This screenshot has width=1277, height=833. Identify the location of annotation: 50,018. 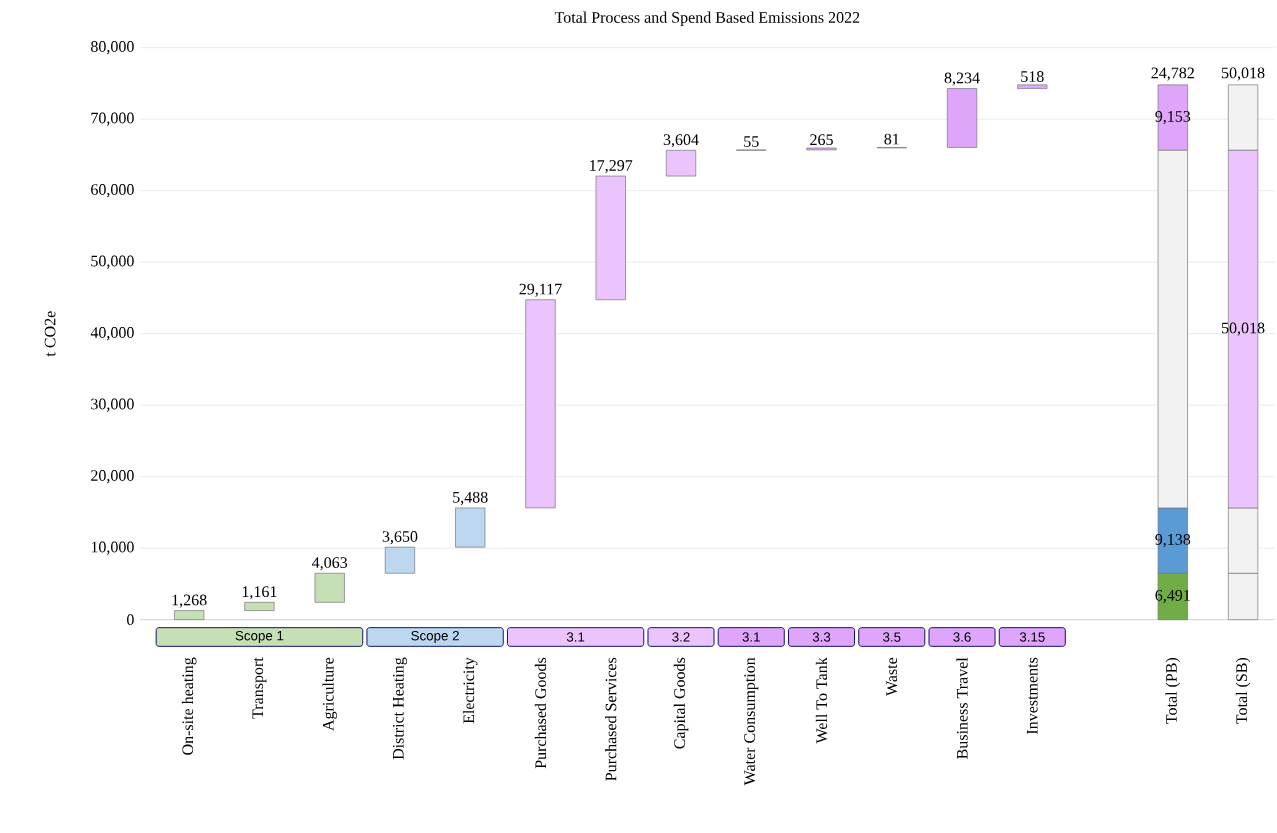
(1243, 74).